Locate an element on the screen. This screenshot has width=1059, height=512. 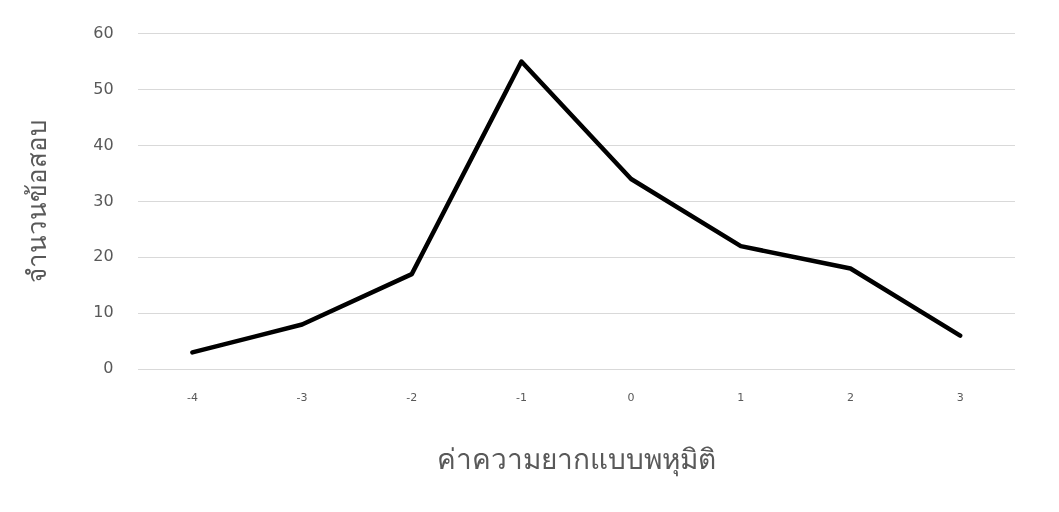
x-tick-label: -4 is located at coordinates (192, 397).